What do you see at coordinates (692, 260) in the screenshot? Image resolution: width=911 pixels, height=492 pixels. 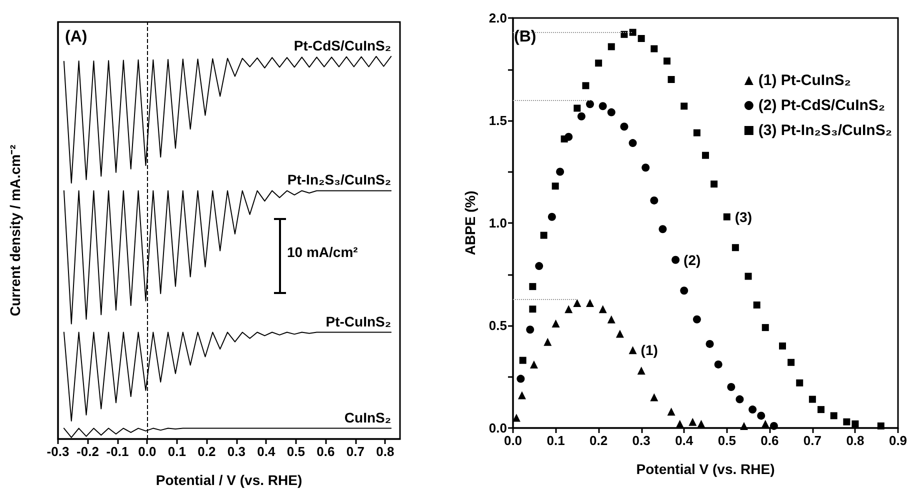 I see `annotation: (2)` at bounding box center [692, 260].